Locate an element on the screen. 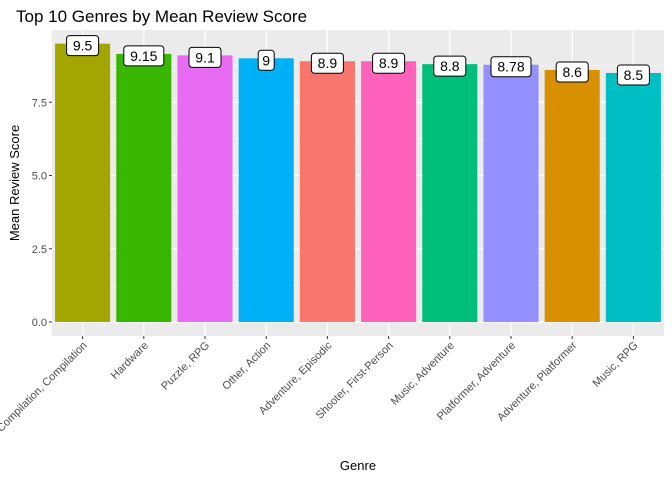  y-axis: 0.0 2.5 5.0 7.5 is located at coordinates (42, 213).